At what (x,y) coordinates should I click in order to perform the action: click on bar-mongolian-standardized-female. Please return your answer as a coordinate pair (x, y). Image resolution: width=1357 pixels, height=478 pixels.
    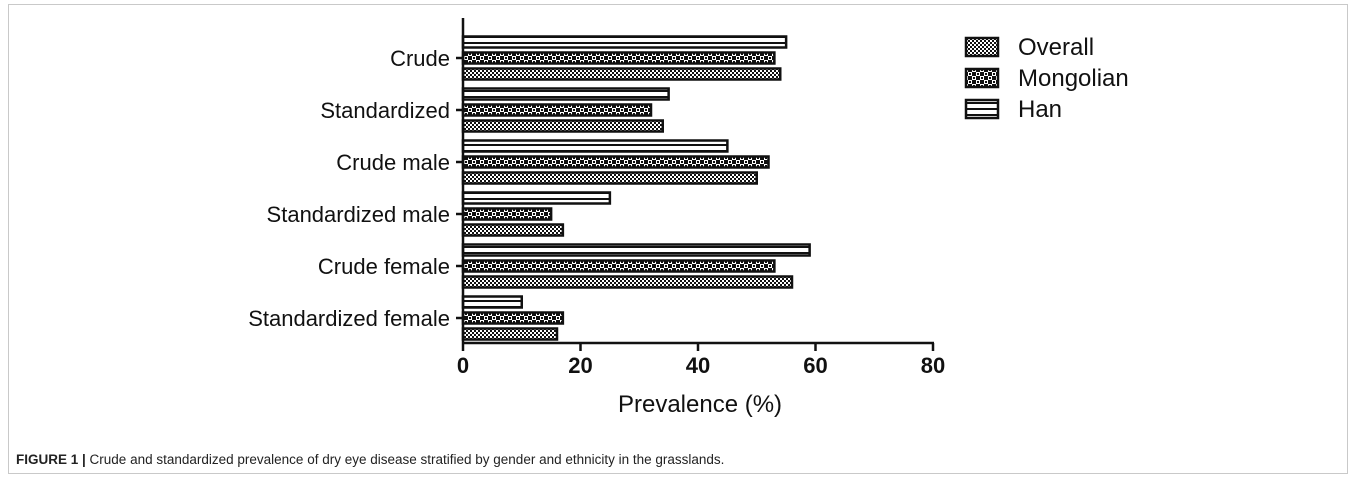
    Looking at the image, I should click on (513, 318).